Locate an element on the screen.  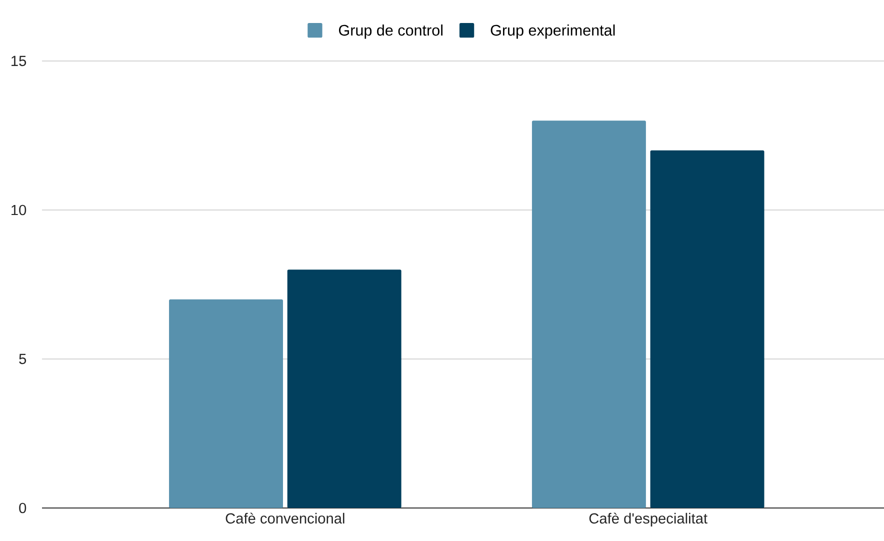
legend-label: Grup de control is located at coordinates (390, 31).